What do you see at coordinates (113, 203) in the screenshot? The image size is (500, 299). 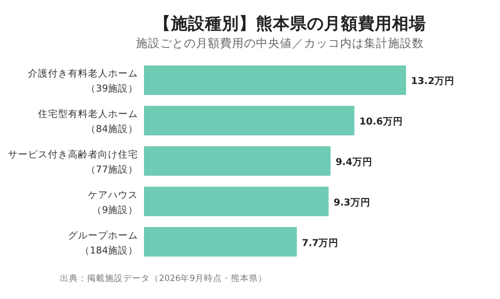 I see `y-tick-label: ケアハウス（9施設）` at bounding box center [113, 203].